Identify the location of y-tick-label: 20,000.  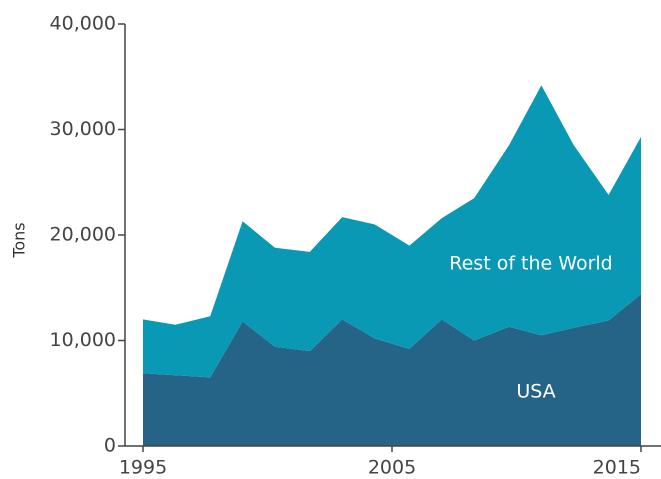
(83, 235).